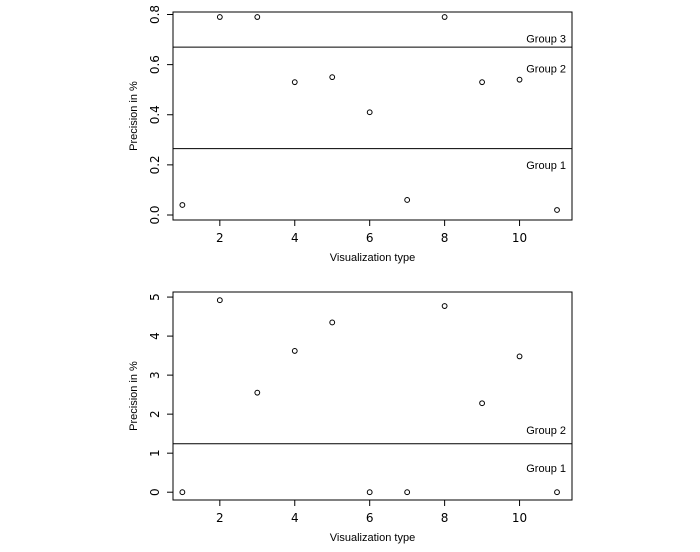 This screenshot has height=552, width=700. What do you see at coordinates (445, 518) in the screenshot?
I see `panel-2-x-tick-label-4: 8` at bounding box center [445, 518].